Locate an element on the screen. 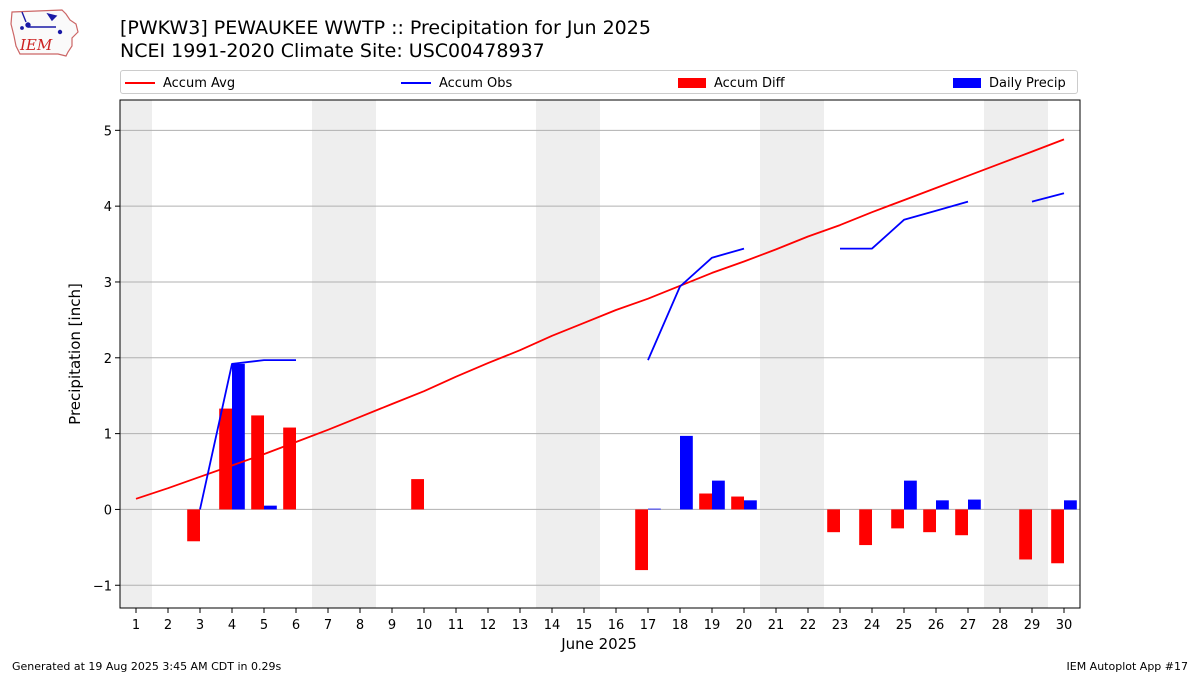 This screenshot has height=675, width=1200. legend-swatch-accum-avg is located at coordinates (140, 83).